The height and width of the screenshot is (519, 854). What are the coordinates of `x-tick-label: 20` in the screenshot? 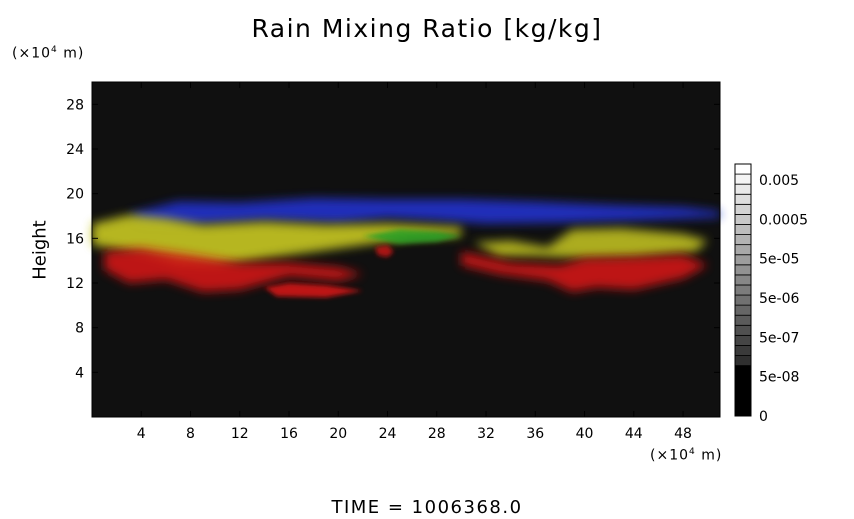 It's located at (338, 434).